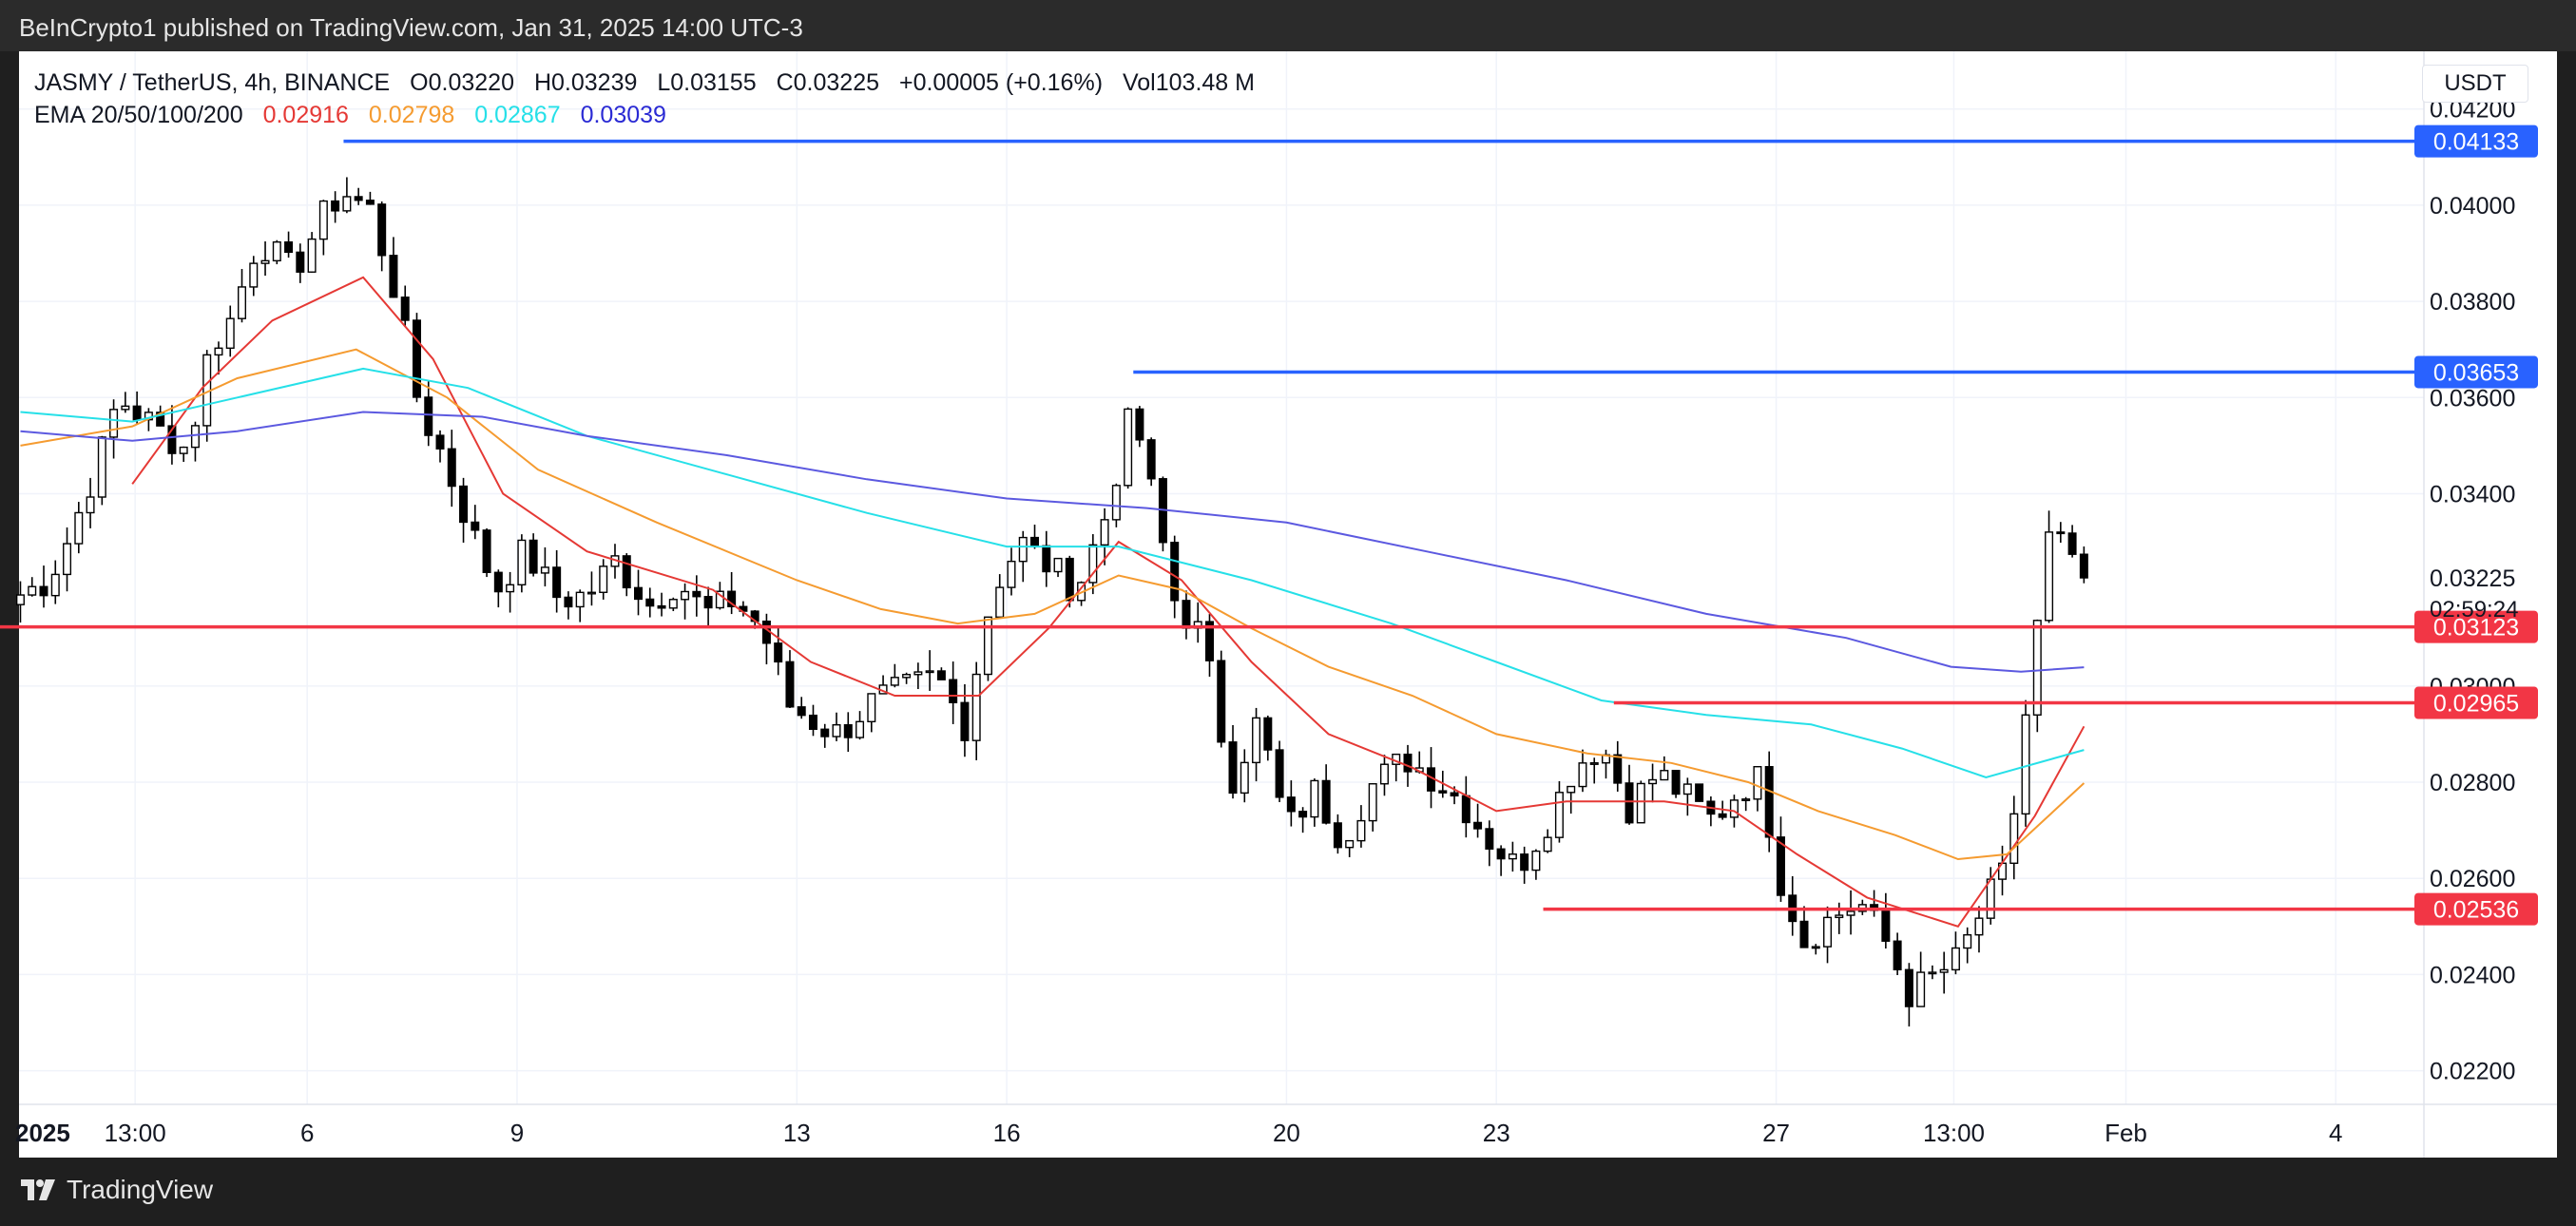 This screenshot has height=1226, width=2576. I want to click on volume-value: Vol103.48 M, so click(1188, 82).